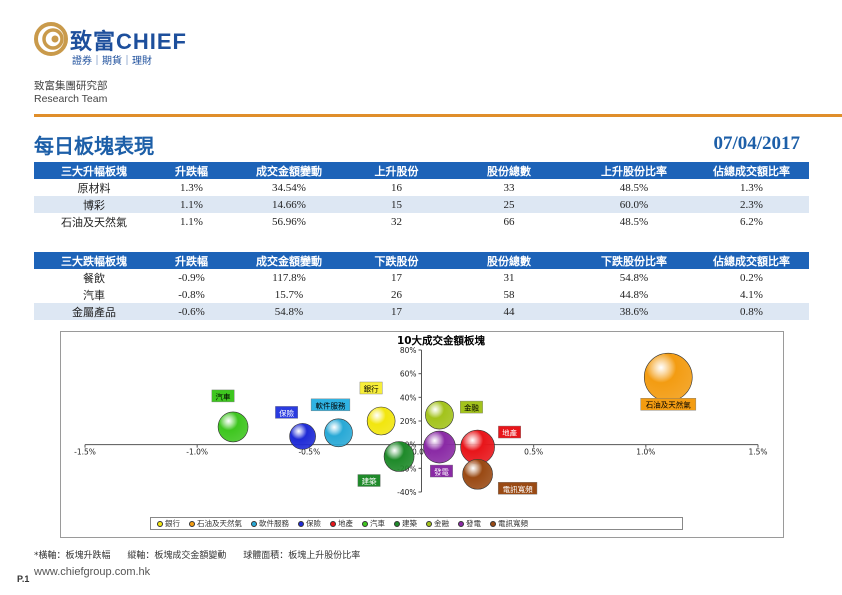 Image resolution: width=842 pixels, height=595 pixels. Describe the element at coordinates (309, 452) in the screenshot. I see `x-tick-label: -0.5%` at that location.